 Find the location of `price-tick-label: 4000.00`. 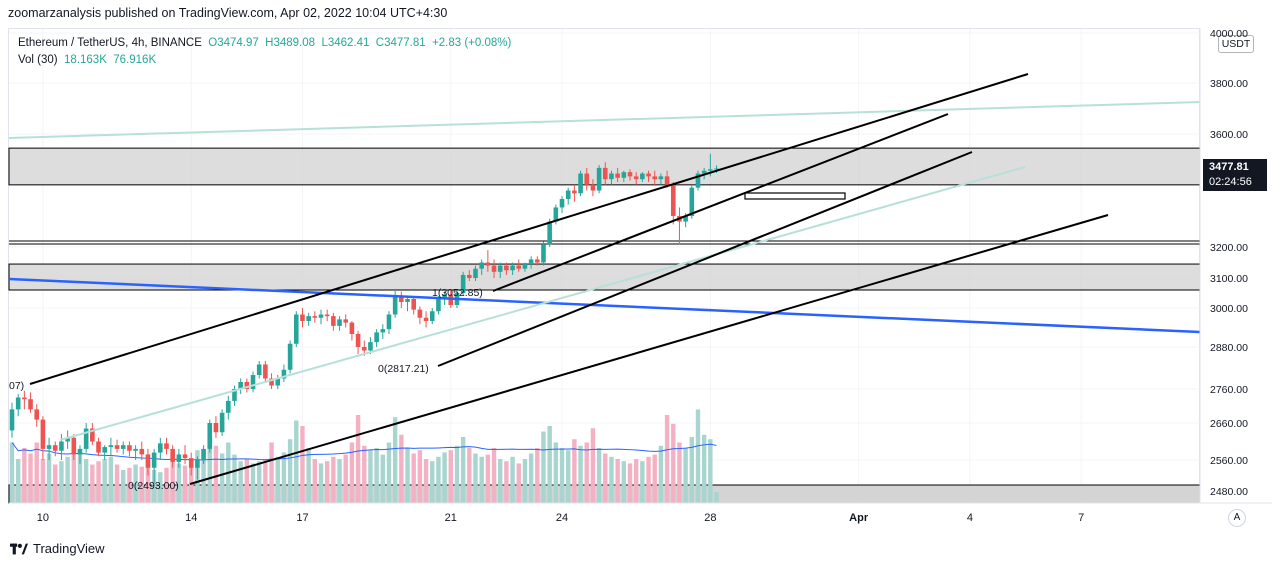

price-tick-label: 4000.00 is located at coordinates (1229, 34).